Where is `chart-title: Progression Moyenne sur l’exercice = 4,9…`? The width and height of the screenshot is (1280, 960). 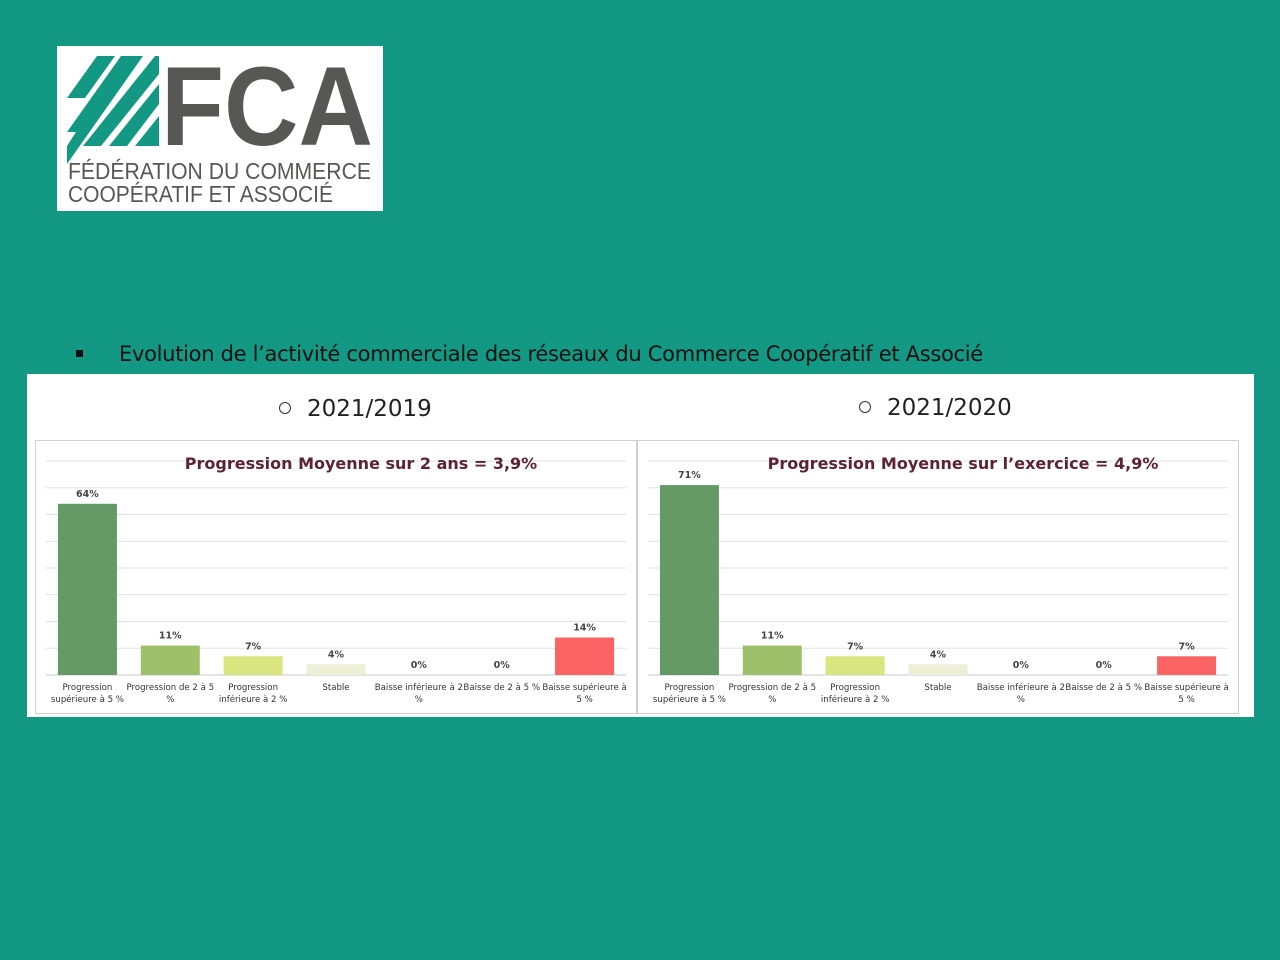
chart-title: Progression Moyenne sur l’exercice = 4,9… is located at coordinates (963, 463).